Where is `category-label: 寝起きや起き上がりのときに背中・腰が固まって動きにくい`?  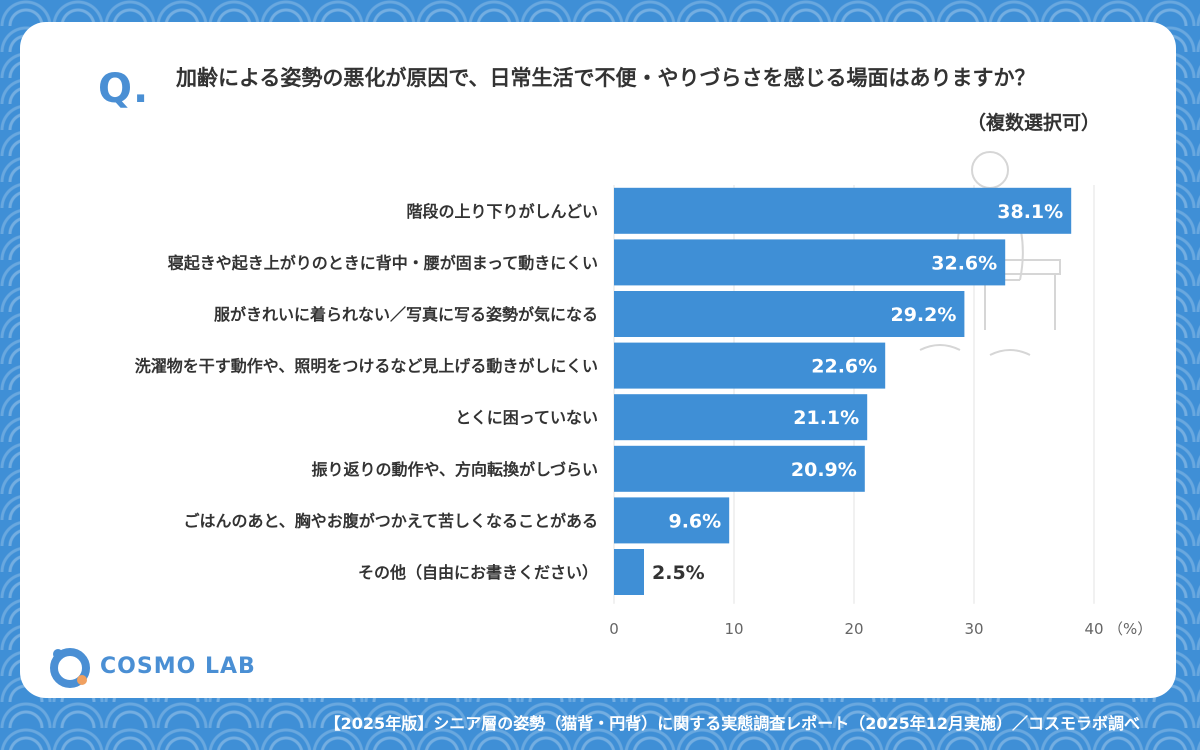 category-label: 寝起きや起き上がりのときに背中・腰が固まって動きにくい is located at coordinates (383, 262).